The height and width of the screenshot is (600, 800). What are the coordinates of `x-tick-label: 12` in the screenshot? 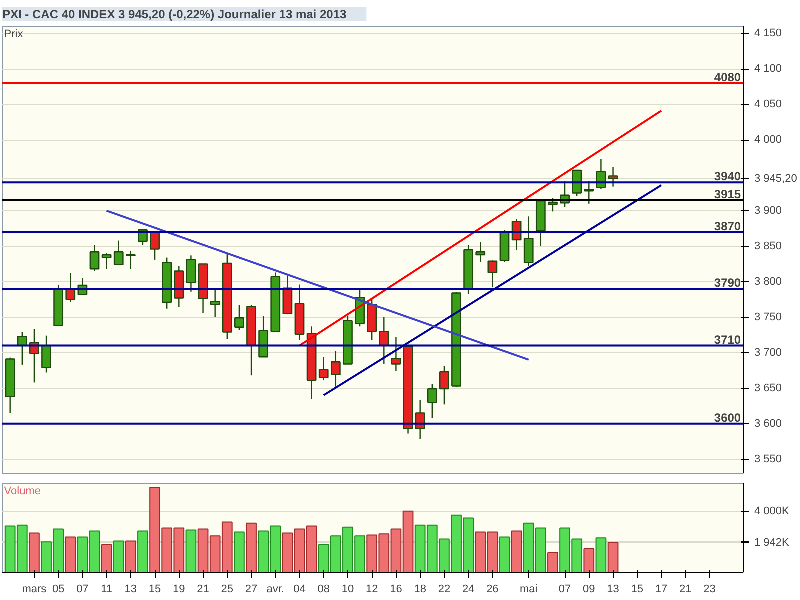 It's located at (372, 590).